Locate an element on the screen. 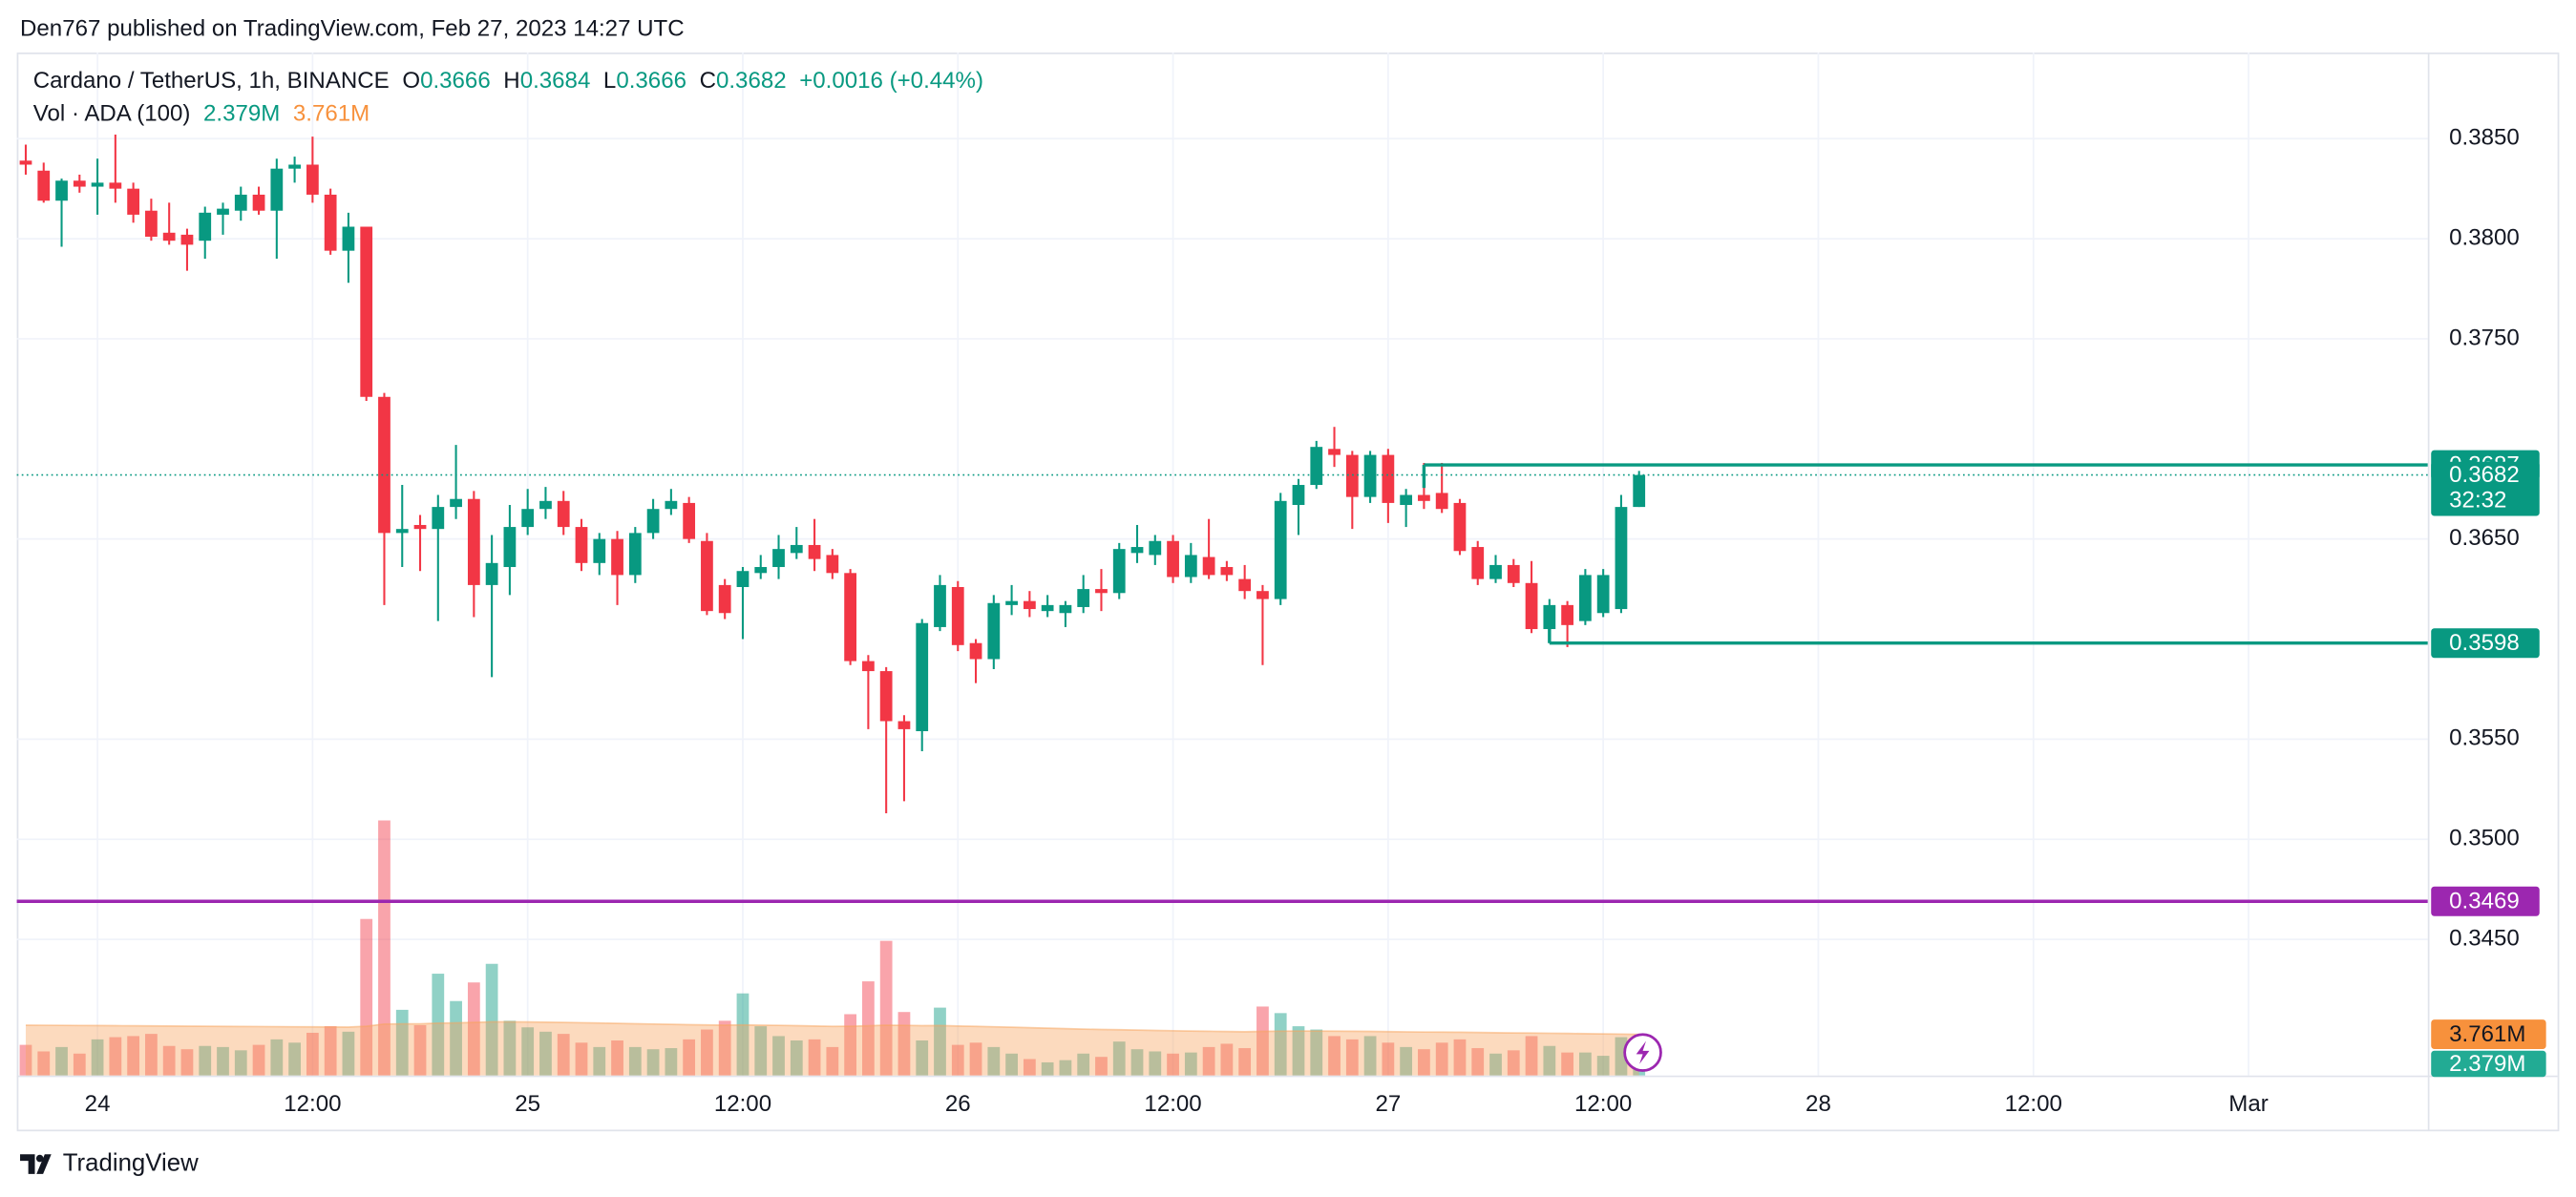 Image resolution: width=2576 pixels, height=1197 pixels. volume-ma-axis-label: 3.761M is located at coordinates (2487, 1034).